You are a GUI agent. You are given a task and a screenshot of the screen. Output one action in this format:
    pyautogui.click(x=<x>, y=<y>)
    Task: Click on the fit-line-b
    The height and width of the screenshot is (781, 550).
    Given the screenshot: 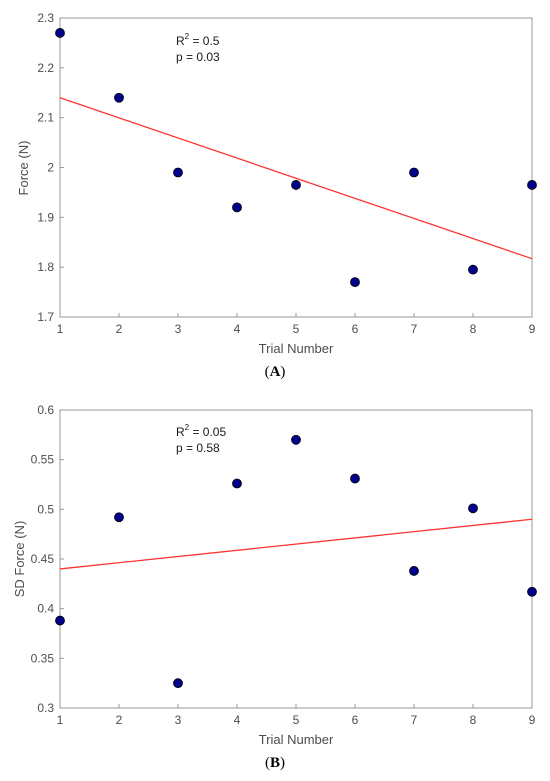 What is the action you would take?
    pyautogui.click(x=296, y=544)
    